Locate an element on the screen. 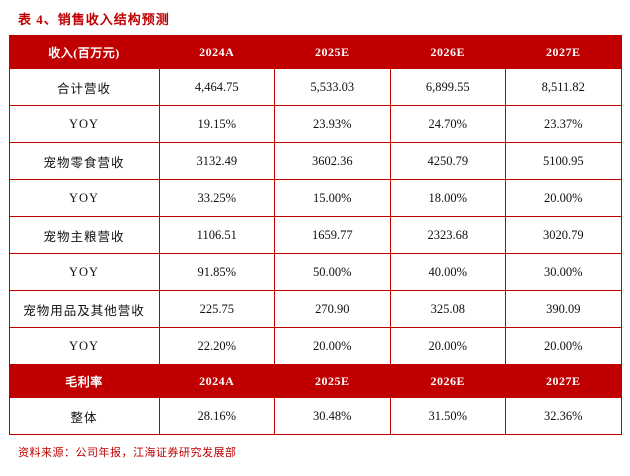 The image size is (630, 476). table-row: 合计营收 4,464.75 5,533.03 6,899.55 8,511.82 is located at coordinates (315, 87).